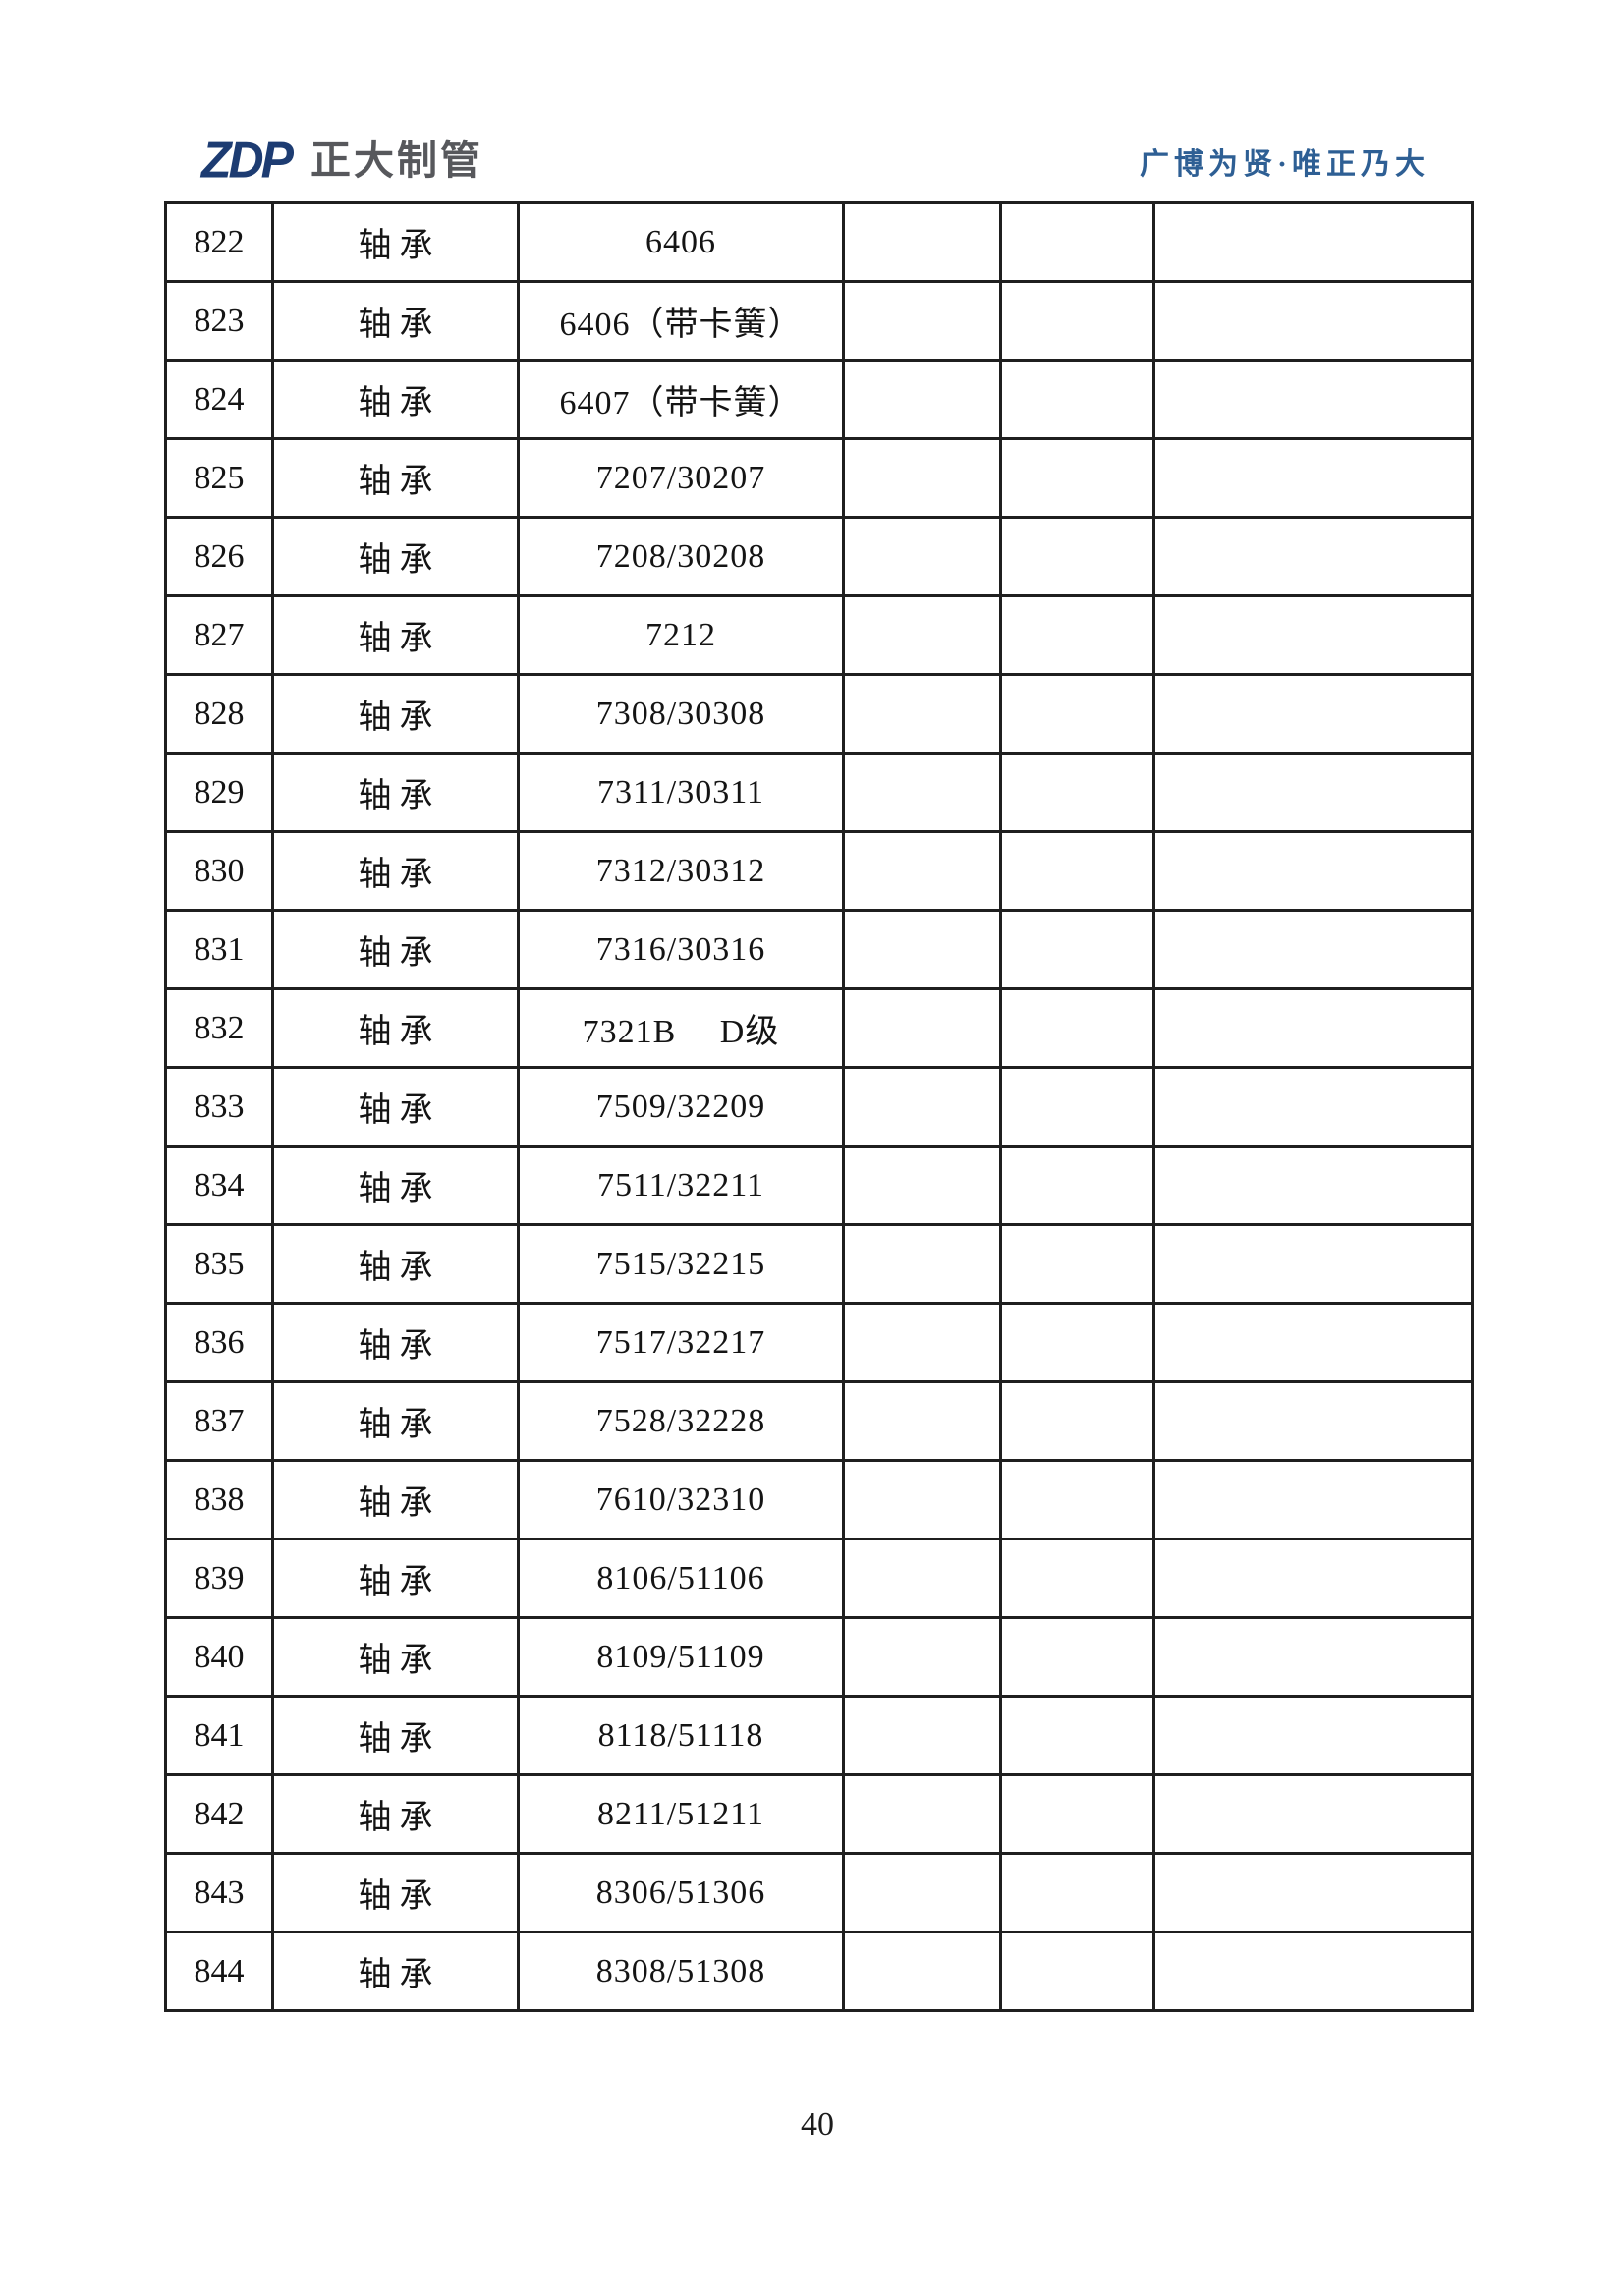 This screenshot has height=2296, width=1623. I want to click on row-number-cell: 825, so click(219, 478).